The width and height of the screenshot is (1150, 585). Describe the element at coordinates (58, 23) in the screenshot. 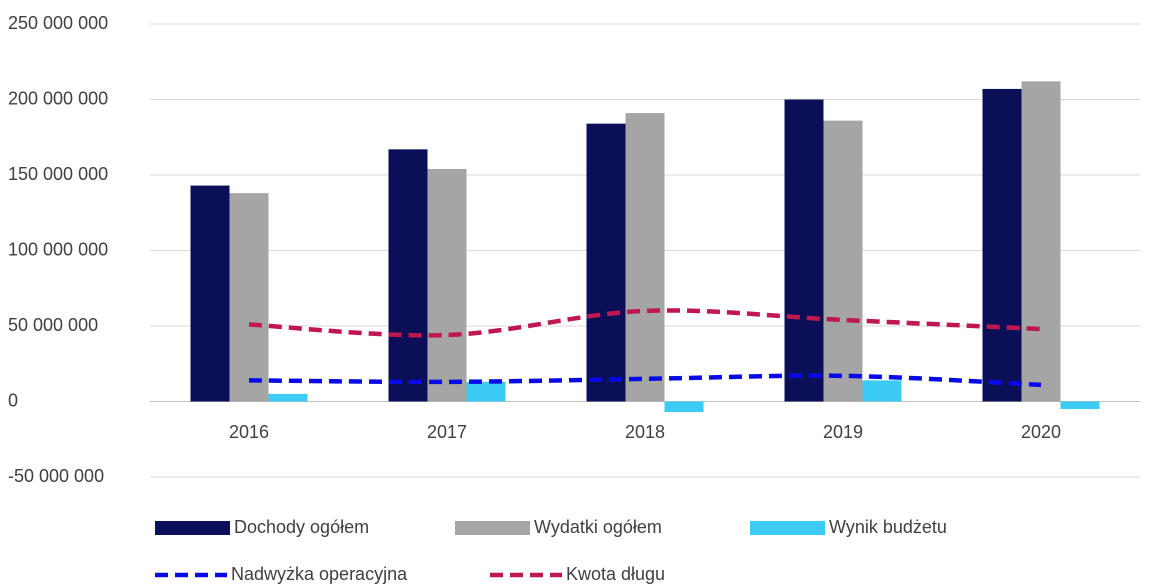

I see `y-tick-label: 250 000 000` at that location.